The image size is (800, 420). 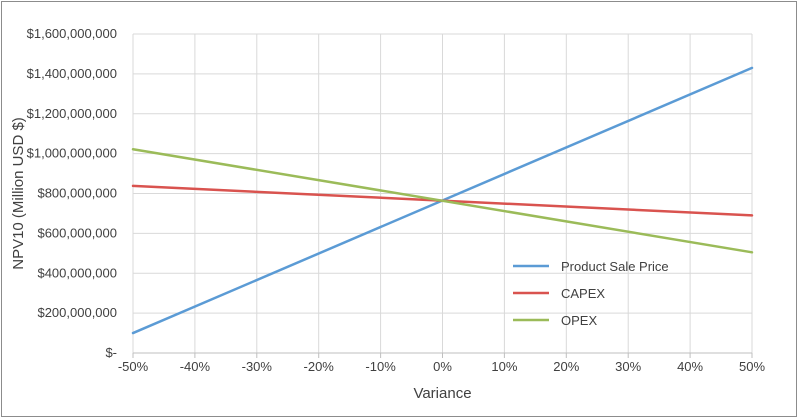 I want to click on y-tick-label: $400,000,000, so click(x=77, y=272).